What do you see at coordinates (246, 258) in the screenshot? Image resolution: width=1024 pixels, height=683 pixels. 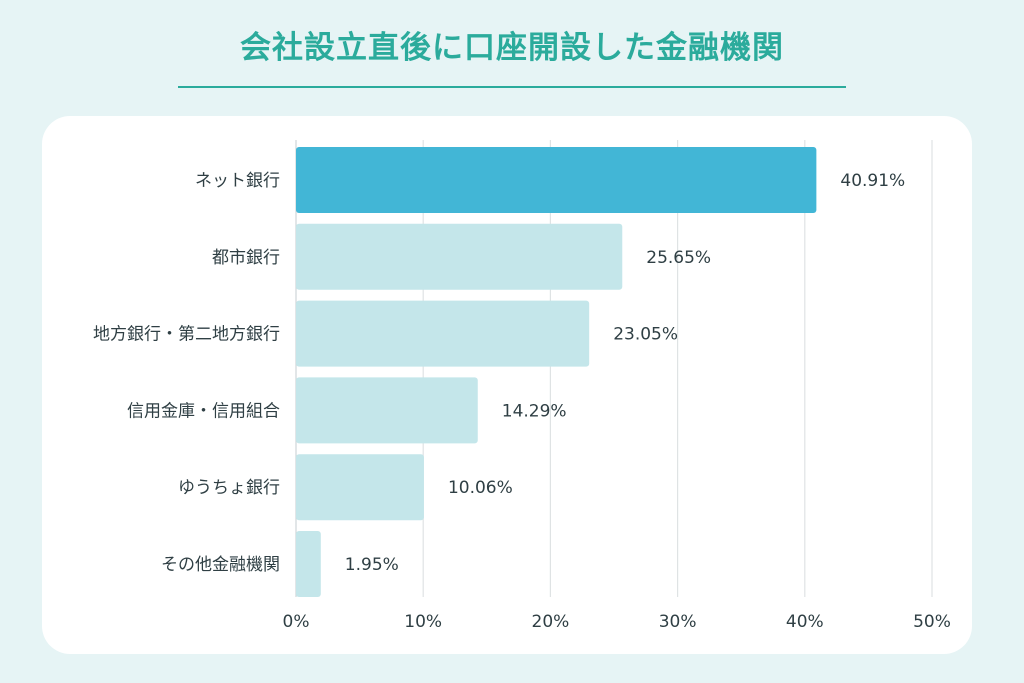 I see `category-label: 都市銀行` at bounding box center [246, 258].